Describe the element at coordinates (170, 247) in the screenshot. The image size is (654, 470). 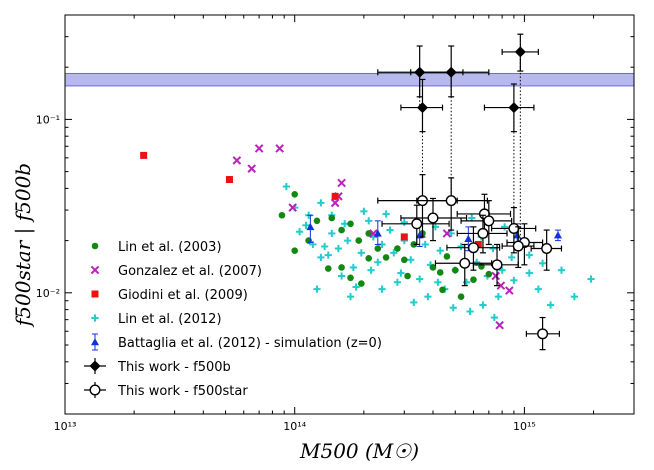
I see `legend-label-0: Lin et al. (2003)` at that location.